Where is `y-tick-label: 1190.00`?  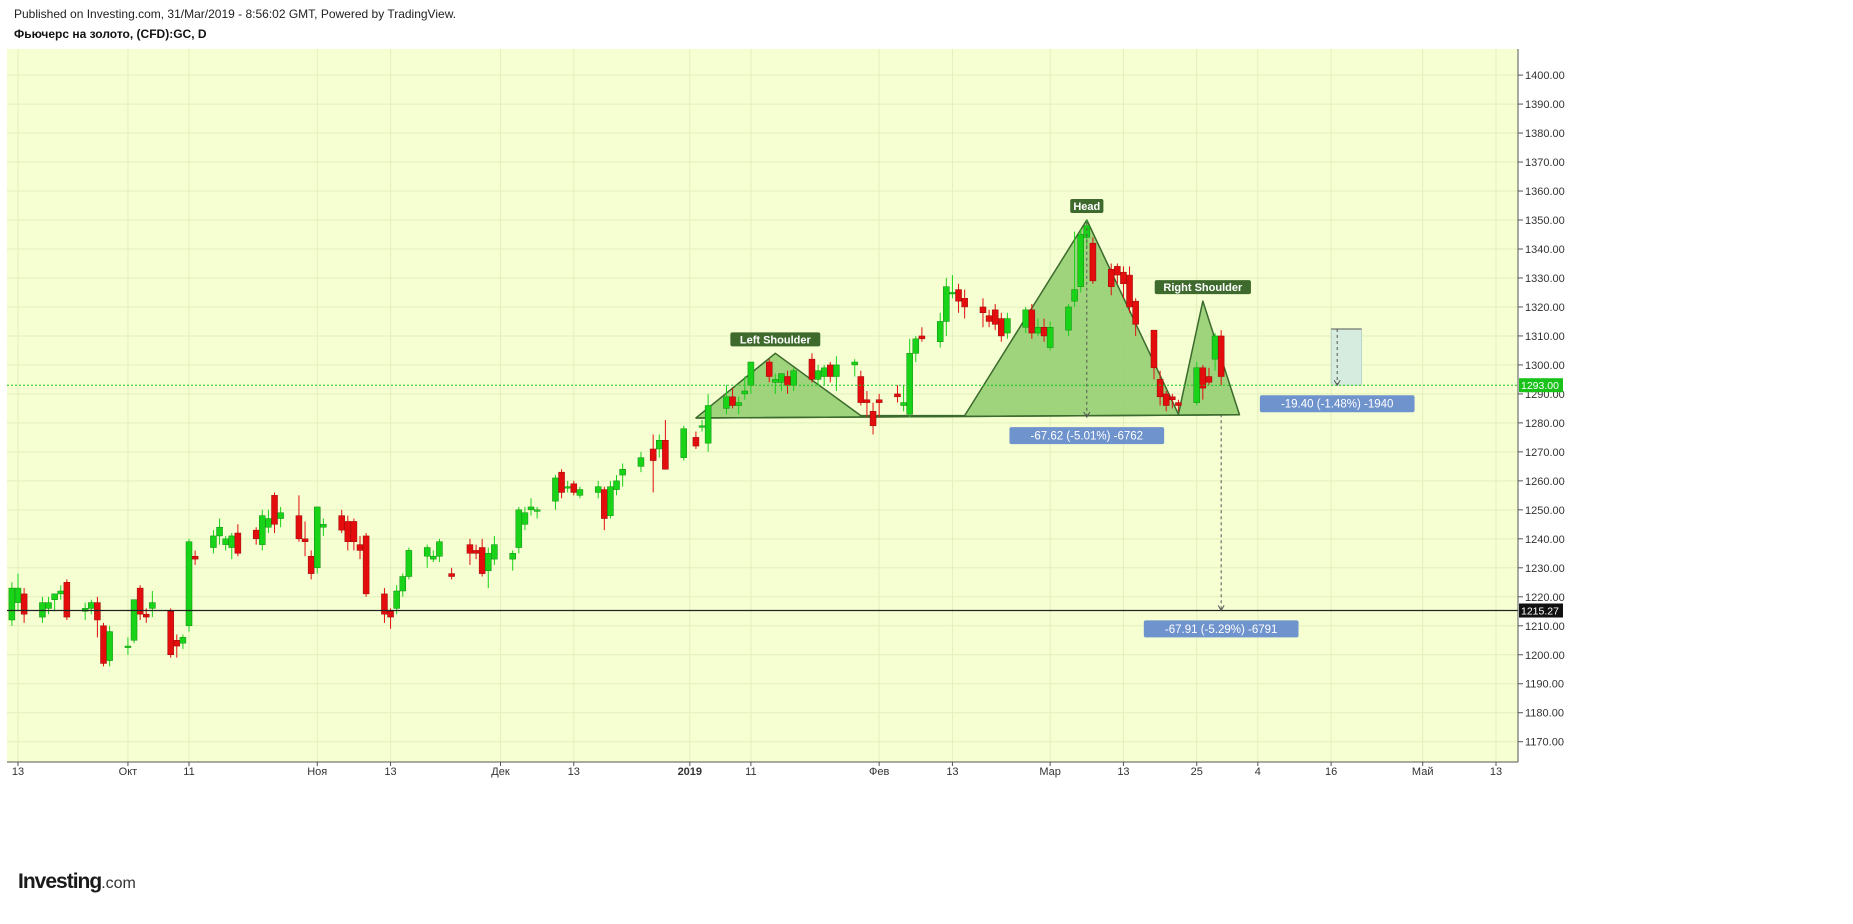 y-tick-label: 1190.00 is located at coordinates (1544, 685).